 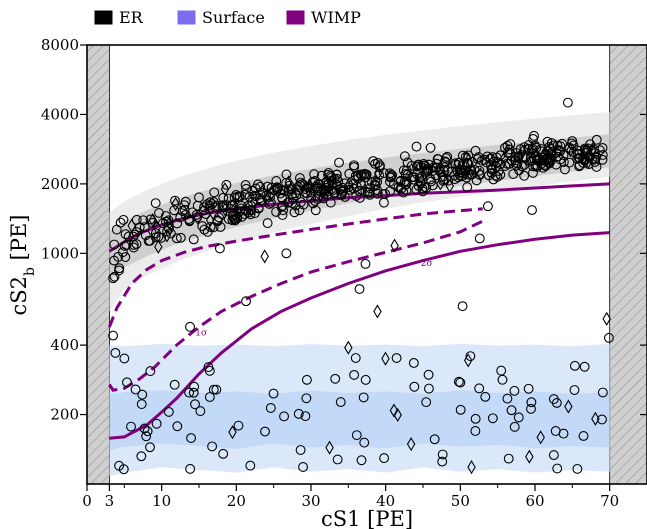 What do you see at coordinates (19, 296) in the screenshot?
I see `y-axis-title-main: cS2` at bounding box center [19, 296].